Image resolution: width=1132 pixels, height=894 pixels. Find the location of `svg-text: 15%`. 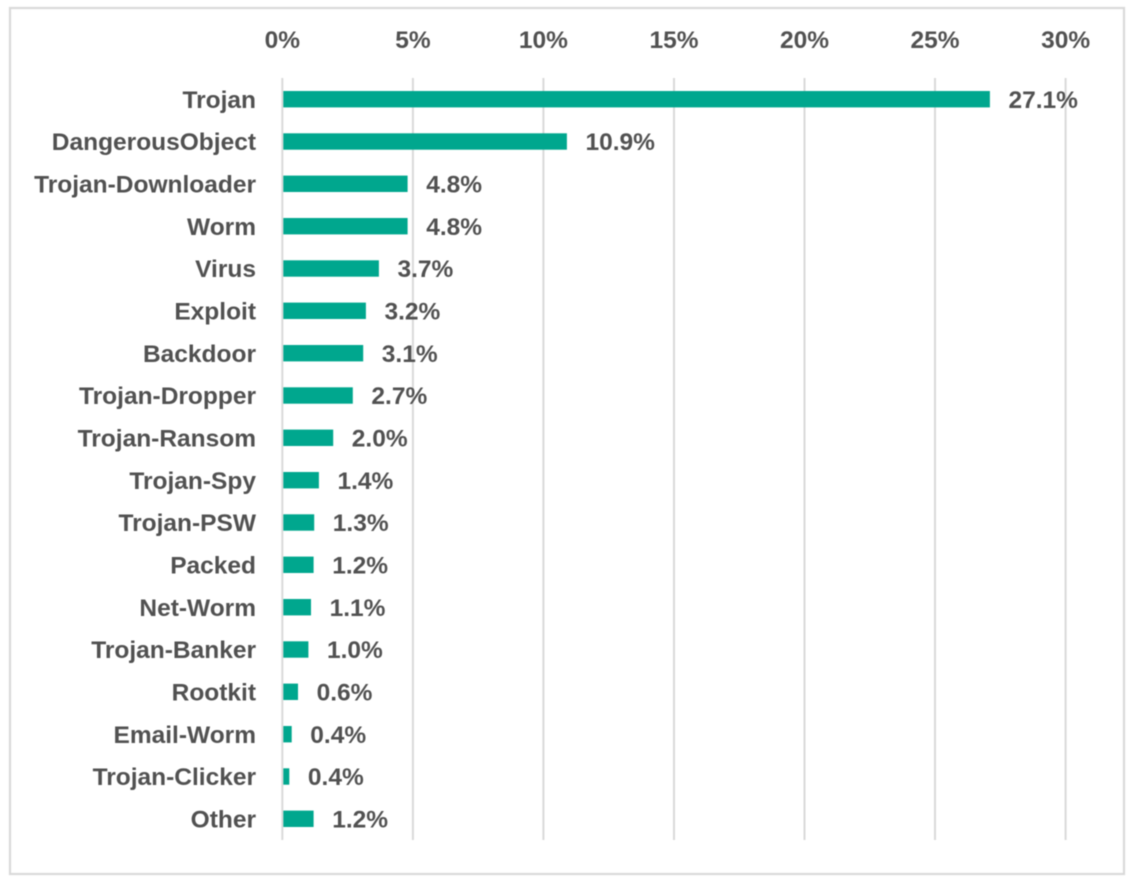

svg-text: 15% is located at coordinates (673, 40).